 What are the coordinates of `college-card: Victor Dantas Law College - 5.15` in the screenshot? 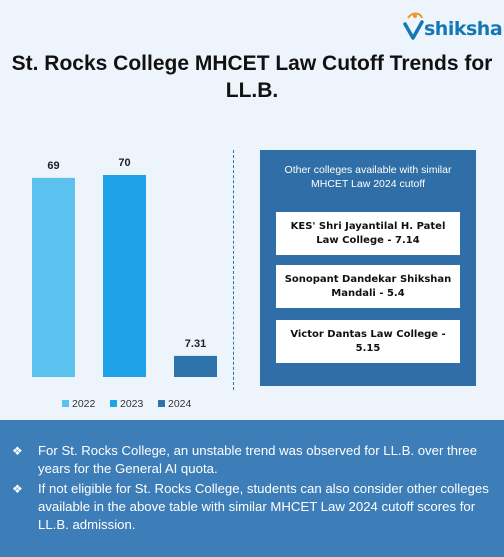 It's located at (368, 341).